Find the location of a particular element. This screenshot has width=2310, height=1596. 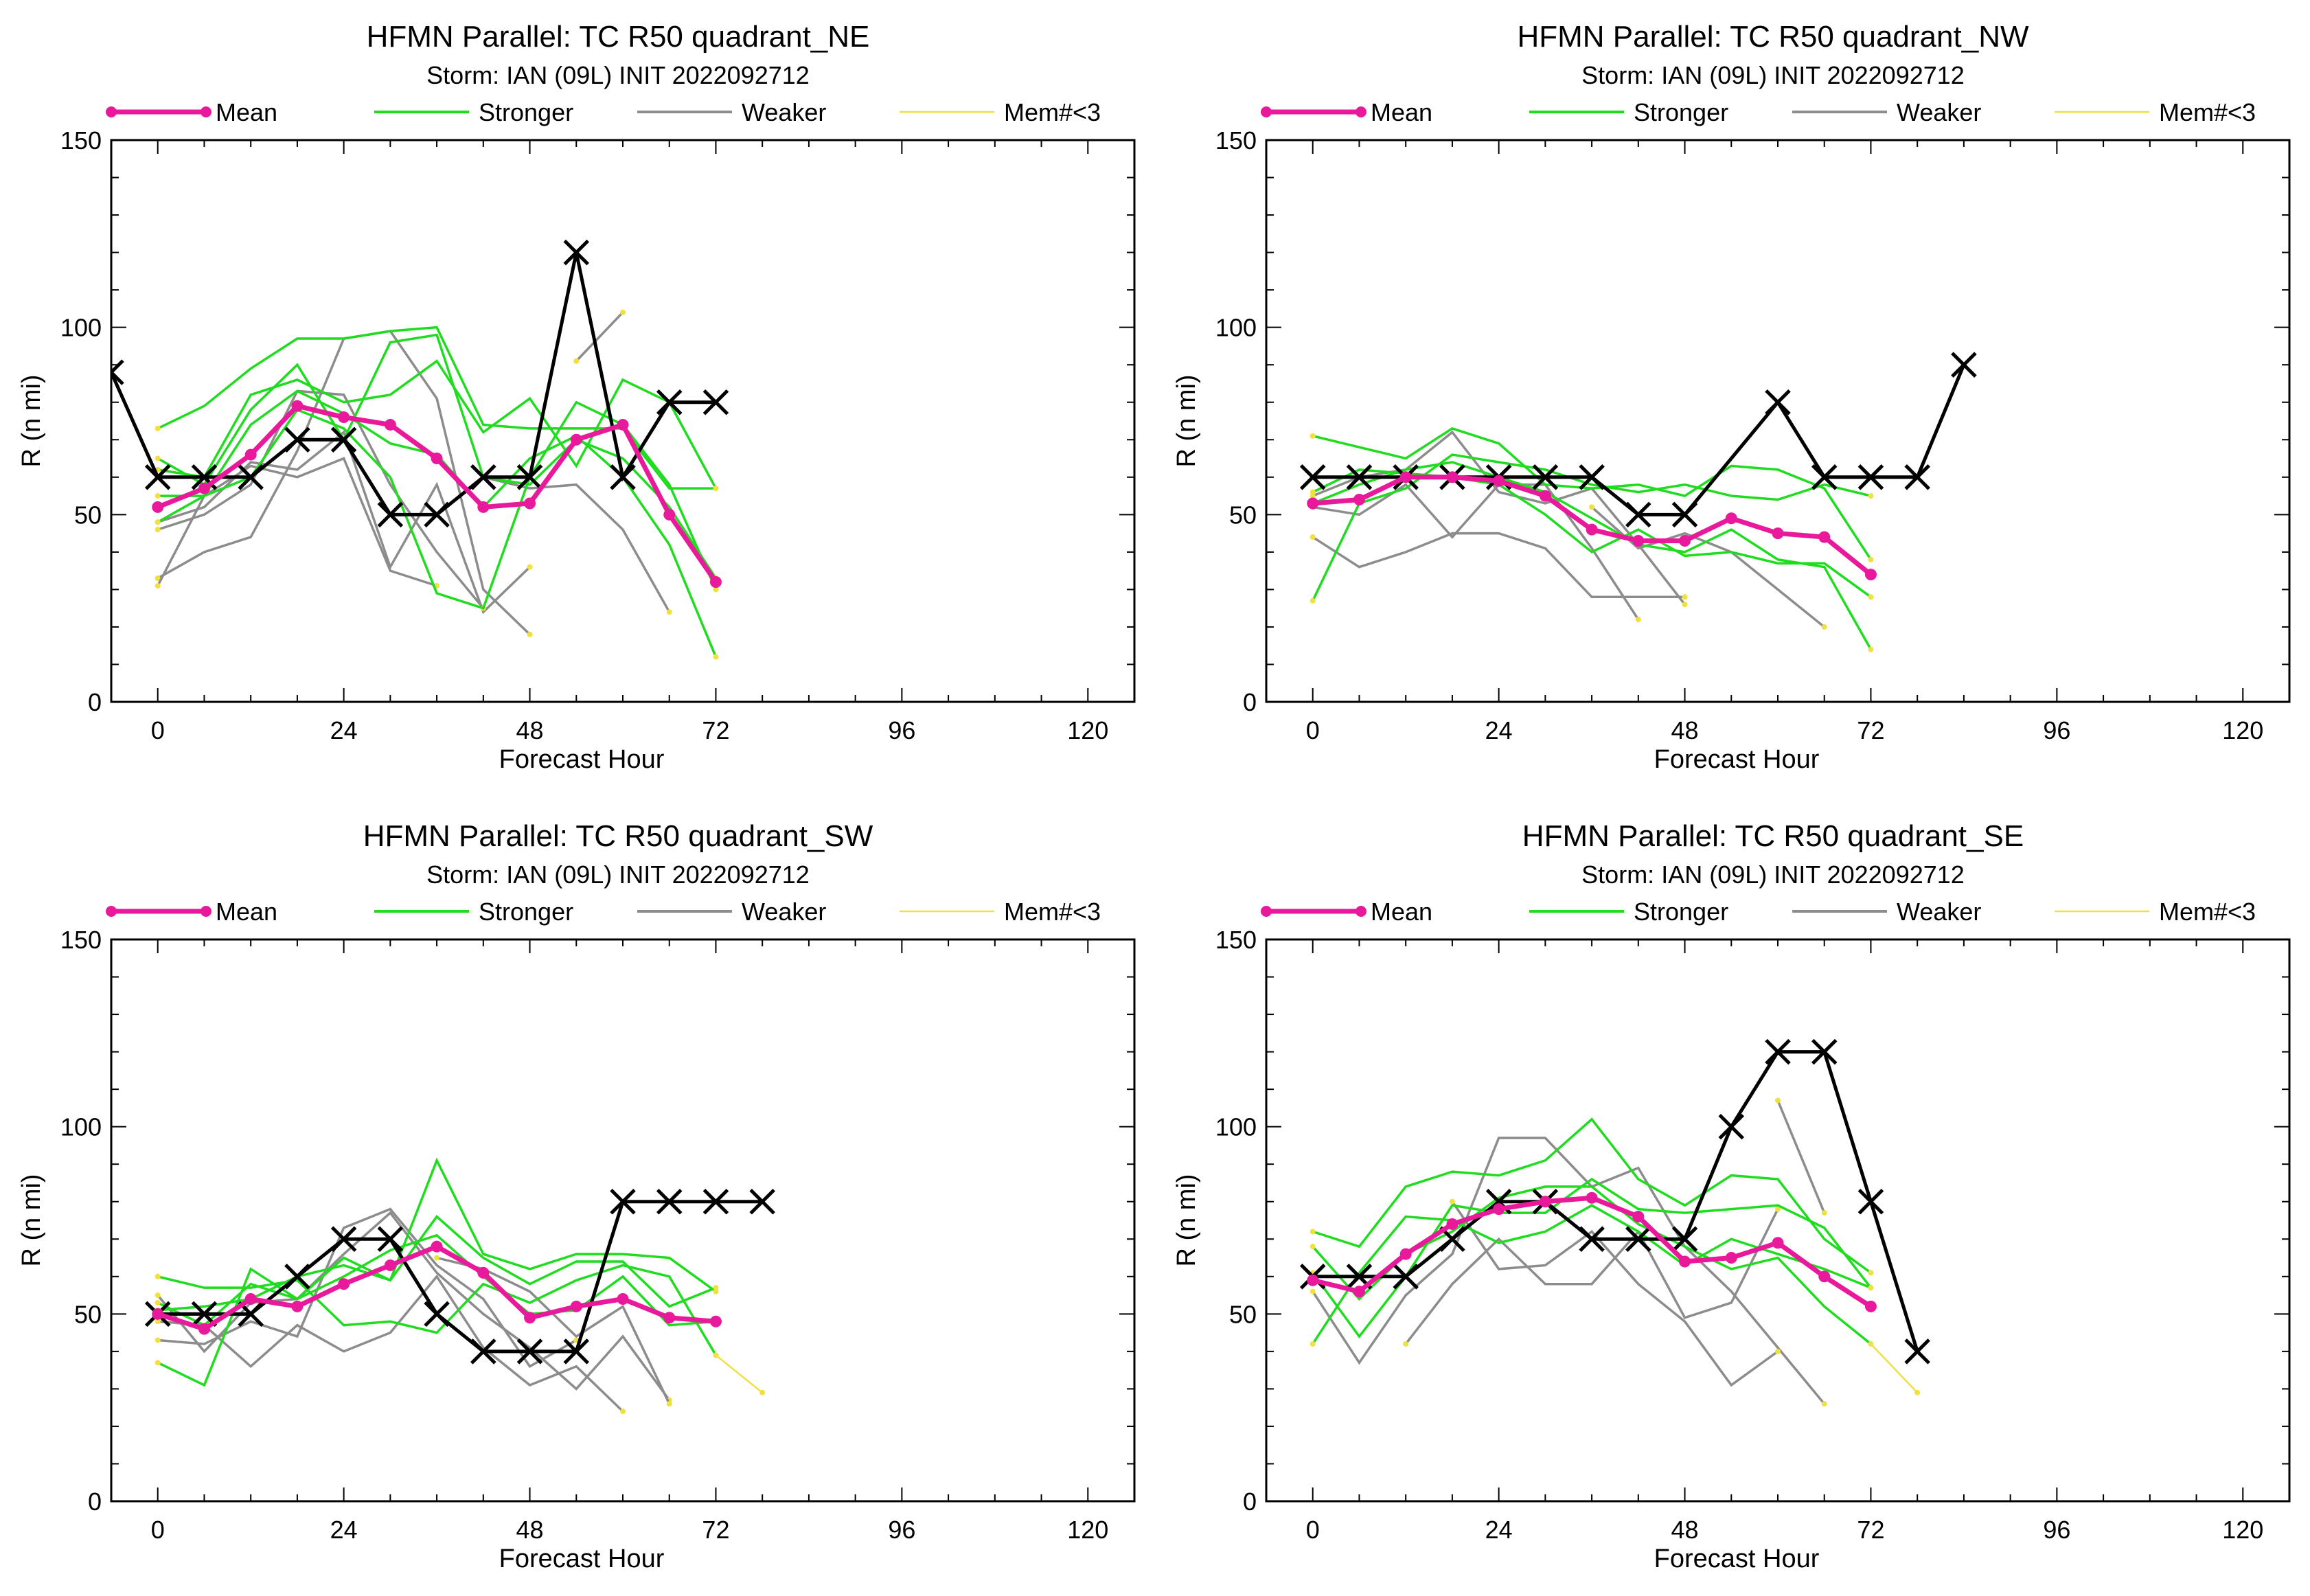

legend-label: Mem#<3 is located at coordinates (2207, 112).